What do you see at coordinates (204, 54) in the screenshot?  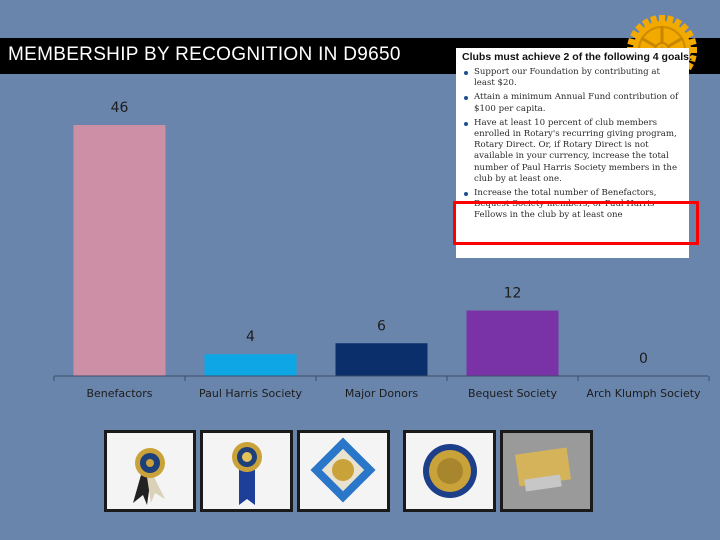 I see `page-title: MEMBERSHIP BY RECOGNITION IN D9650` at bounding box center [204, 54].